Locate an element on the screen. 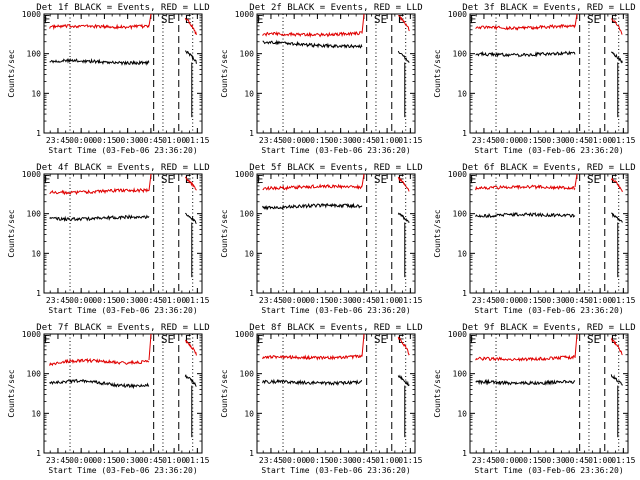 This screenshot has width=640, height=480. chart-title: Det 2f BLACK = Events, RED = LLD is located at coordinates (335, 8).